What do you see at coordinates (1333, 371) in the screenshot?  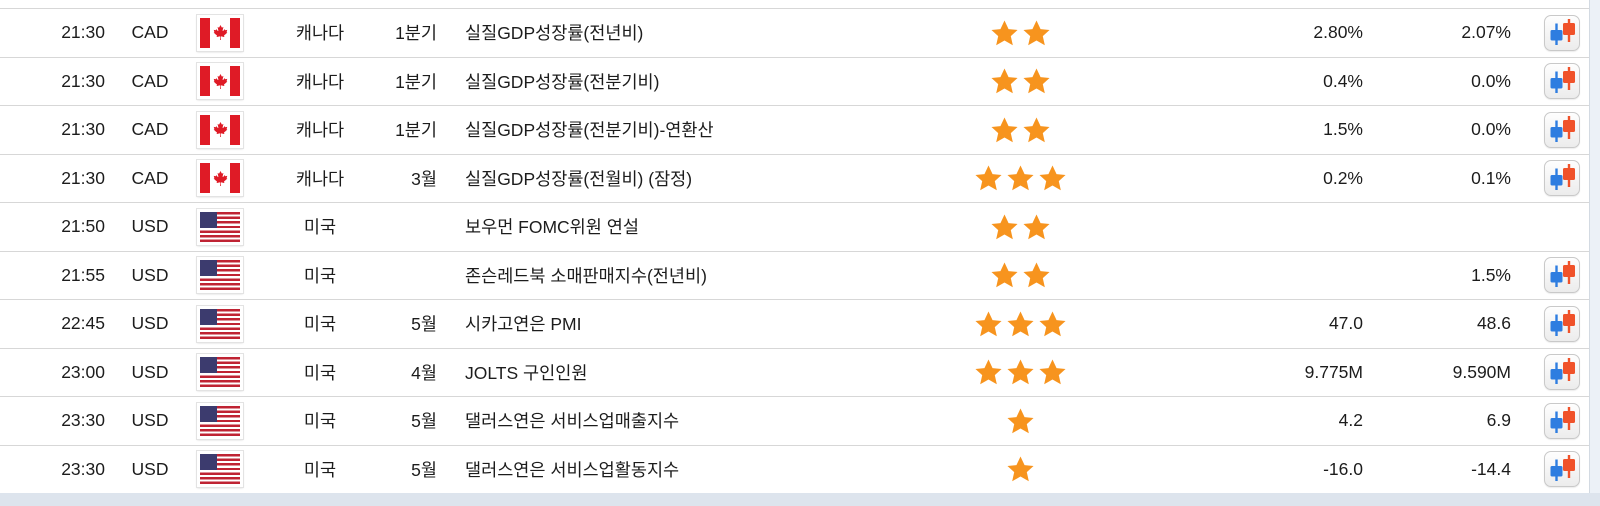 I see `value-1: 9.775M` at bounding box center [1333, 371].